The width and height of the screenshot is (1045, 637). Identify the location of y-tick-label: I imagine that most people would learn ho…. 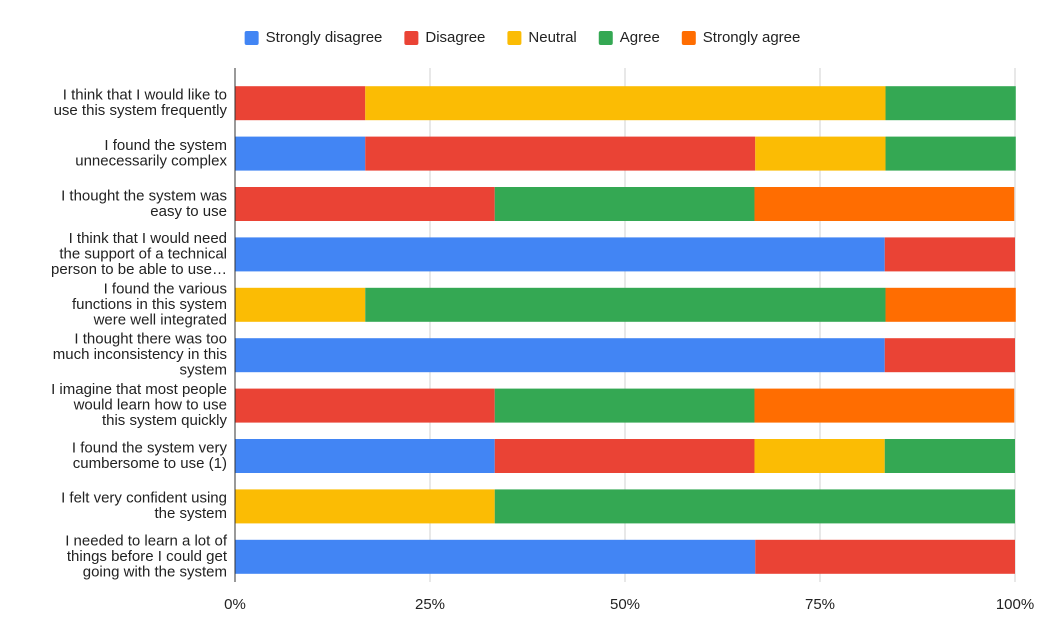
(139, 405).